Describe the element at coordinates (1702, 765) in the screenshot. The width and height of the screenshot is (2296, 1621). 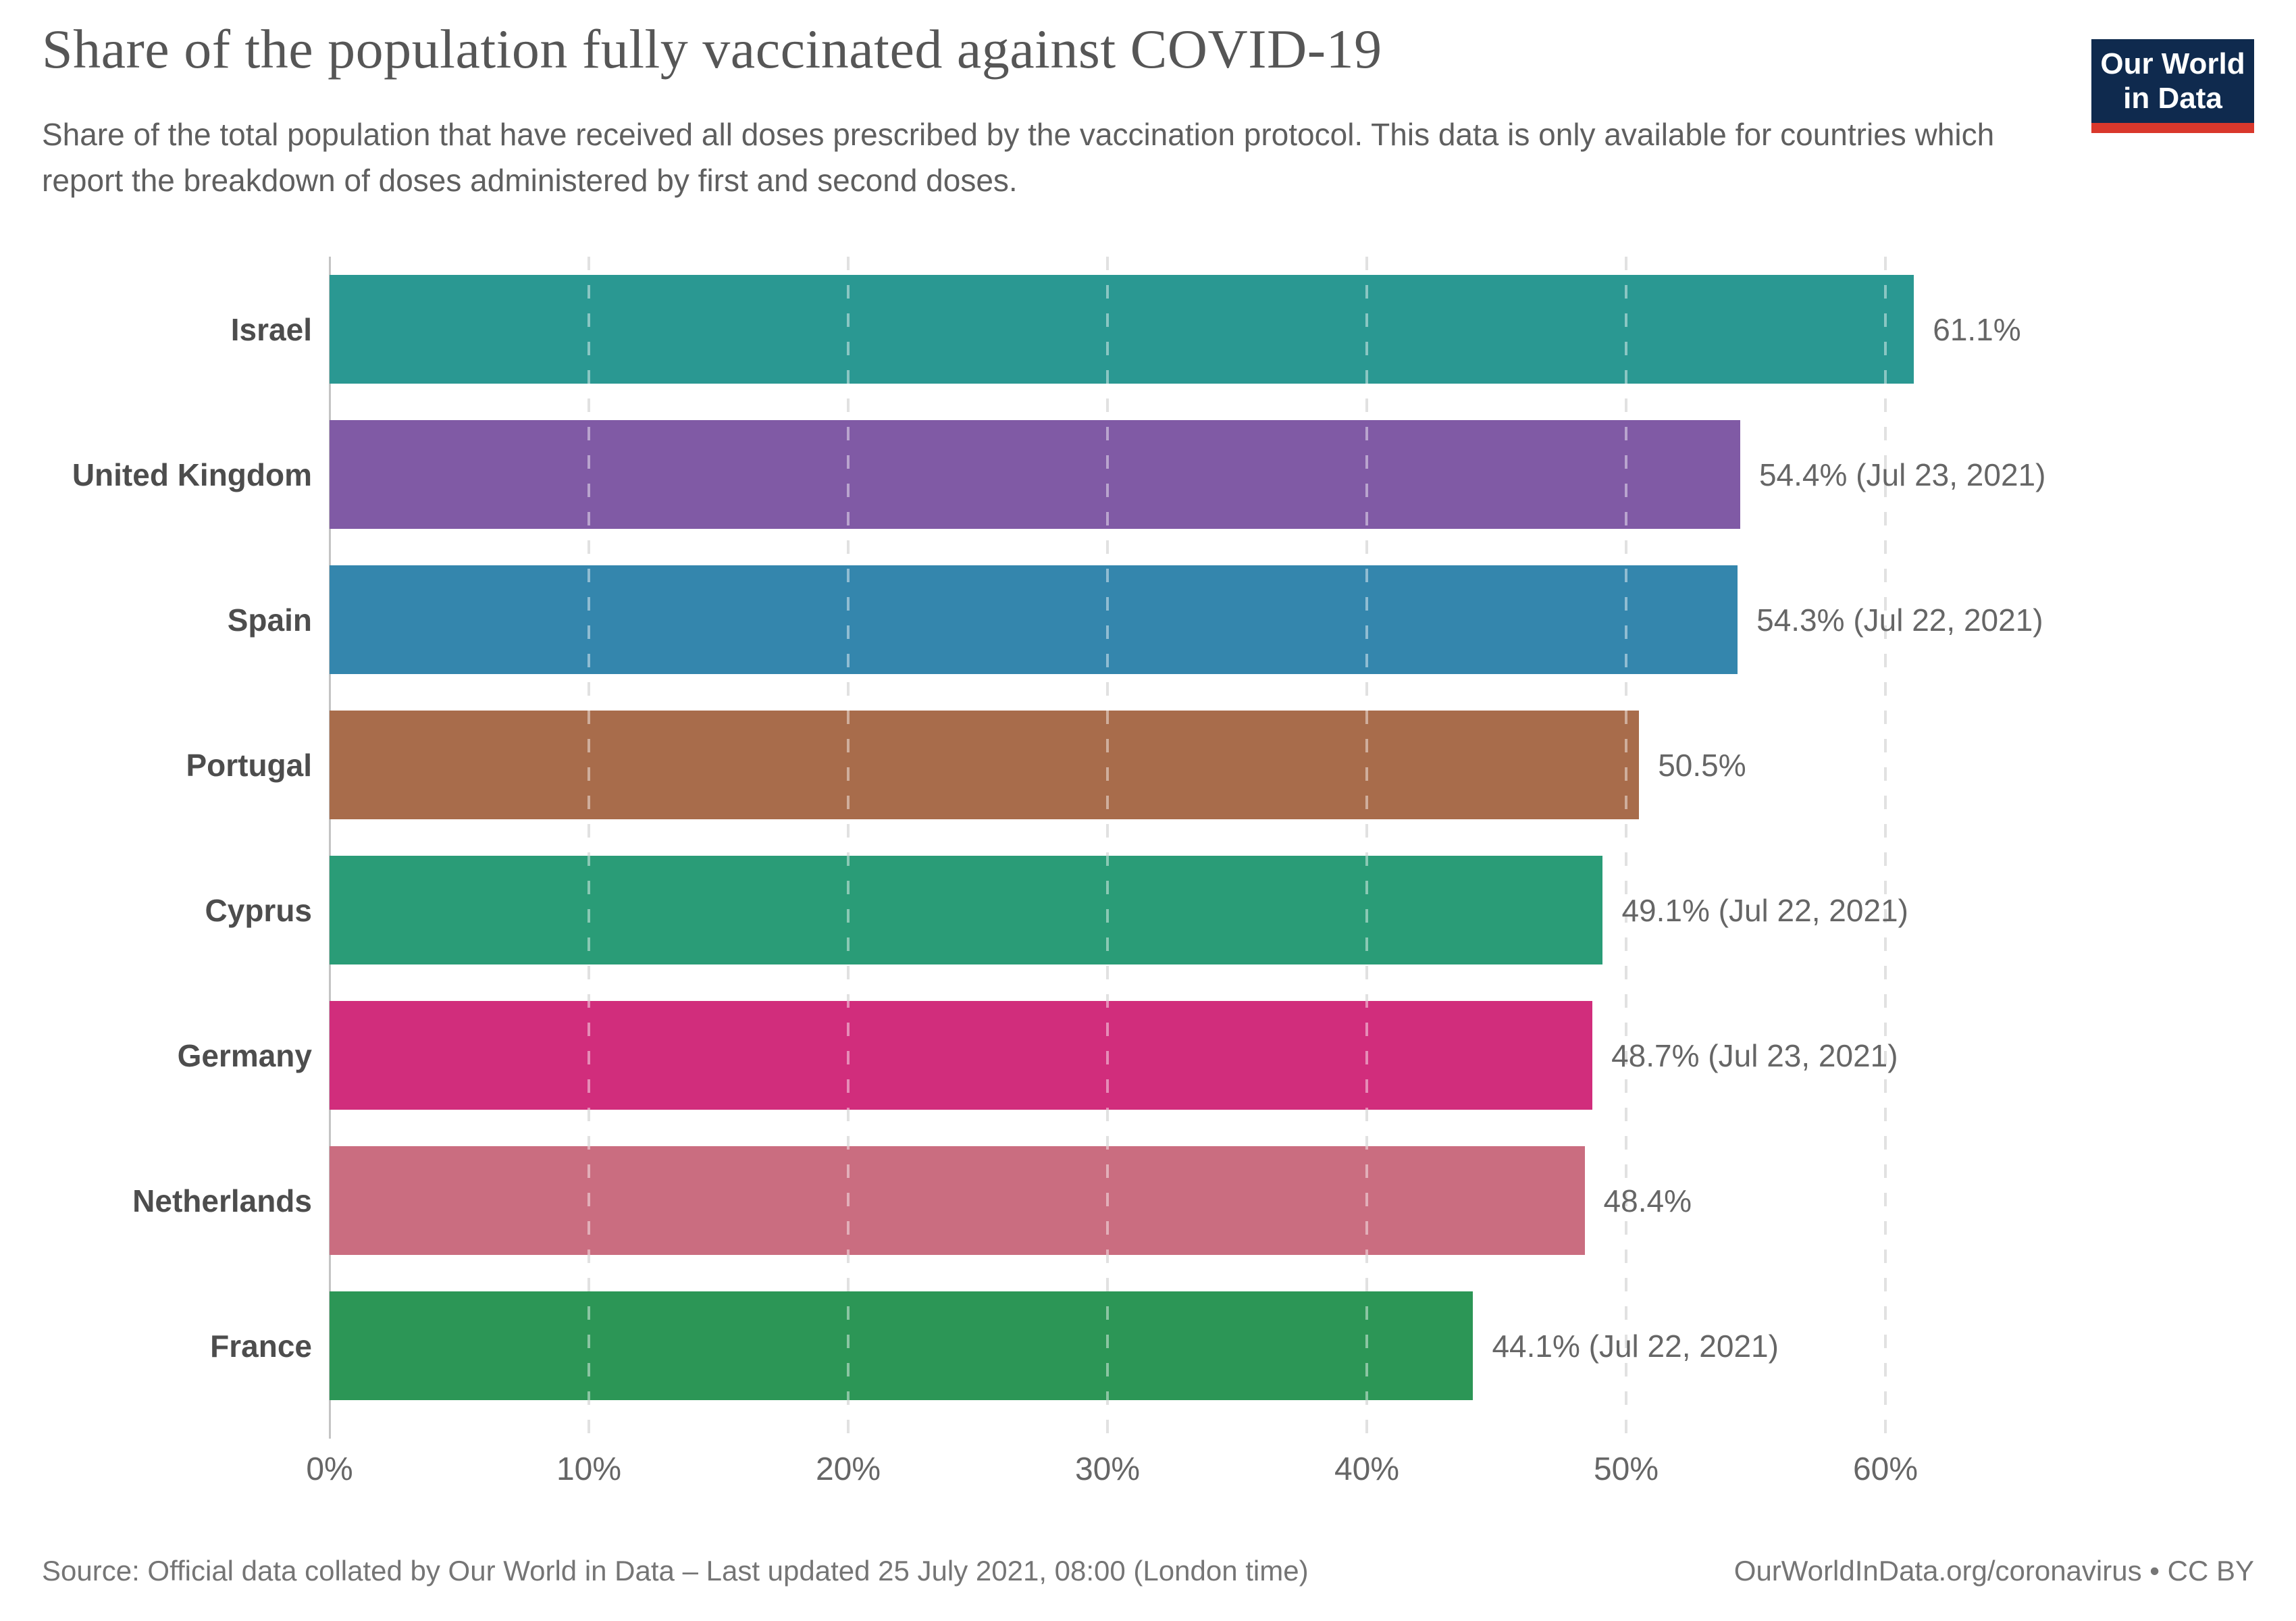
I see `value-label-portugal: 50.5%` at that location.